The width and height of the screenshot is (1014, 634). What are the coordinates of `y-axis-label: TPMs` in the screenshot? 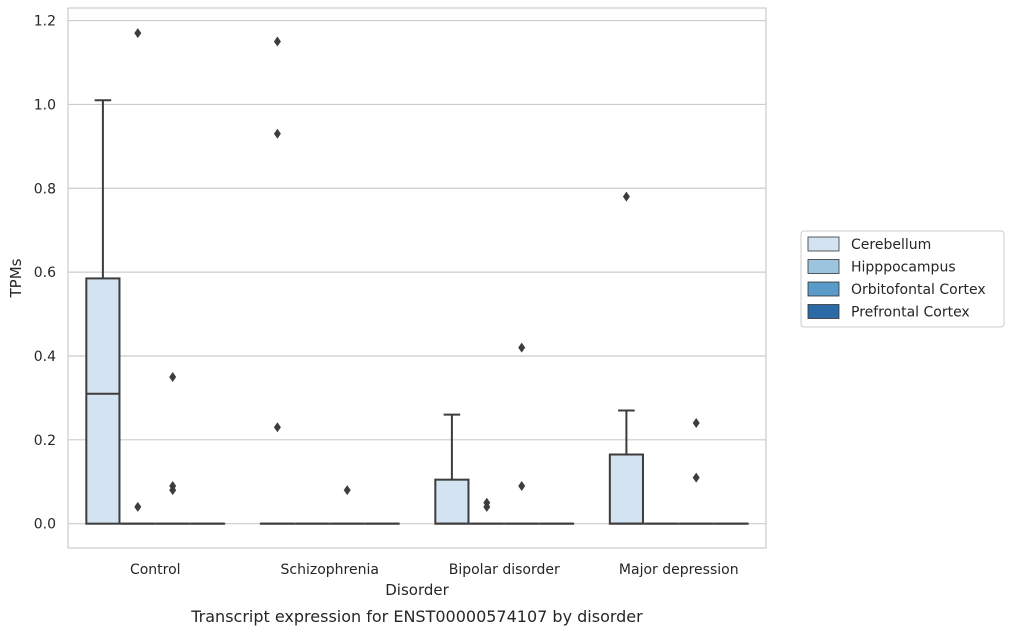 It's located at (16, 278).